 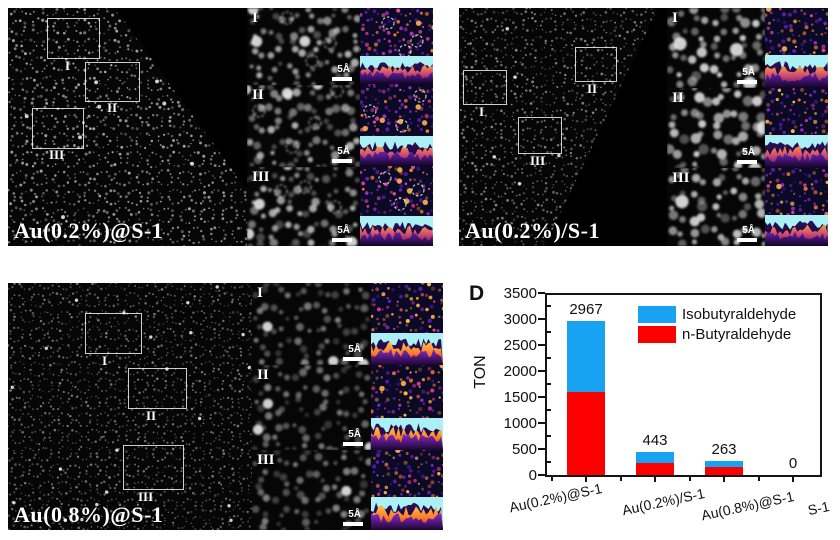 What do you see at coordinates (657, 334) in the screenshot?
I see `legend-swatch-n-butyraldehyde` at bounding box center [657, 334].